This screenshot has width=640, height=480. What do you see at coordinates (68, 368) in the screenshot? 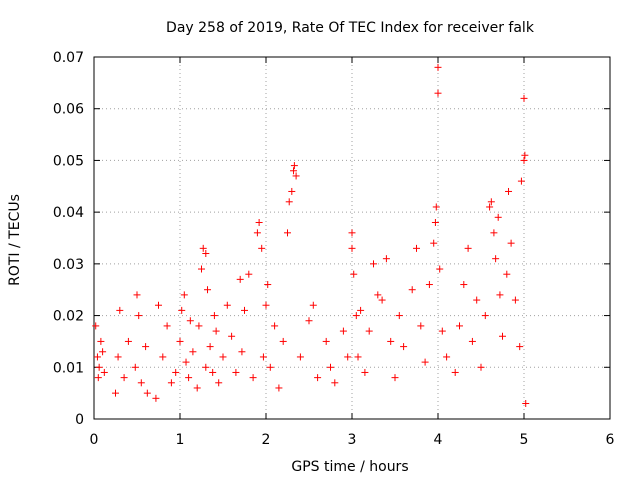
I see `y-tick-label: 0.01` at bounding box center [68, 368].